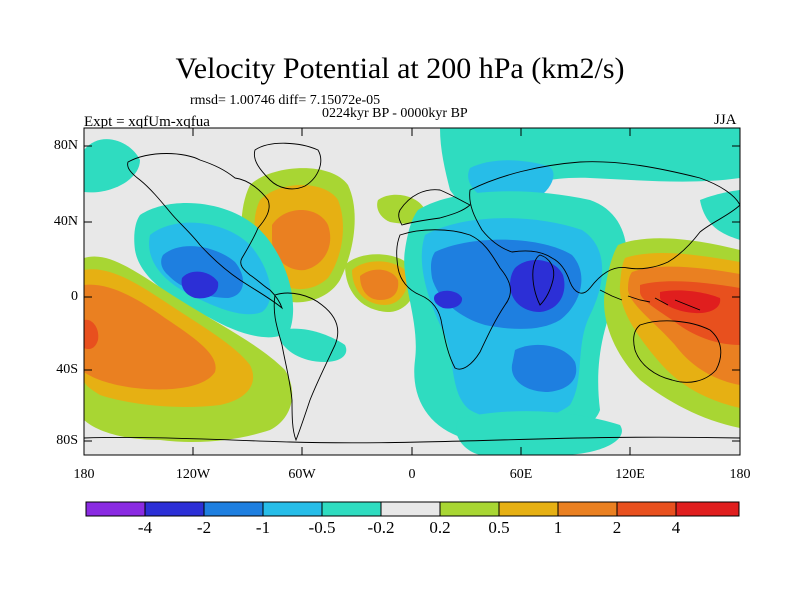 The width and height of the screenshot is (800, 600). What do you see at coordinates (412, 474) in the screenshot?
I see `lon-label-0: 0` at bounding box center [412, 474].